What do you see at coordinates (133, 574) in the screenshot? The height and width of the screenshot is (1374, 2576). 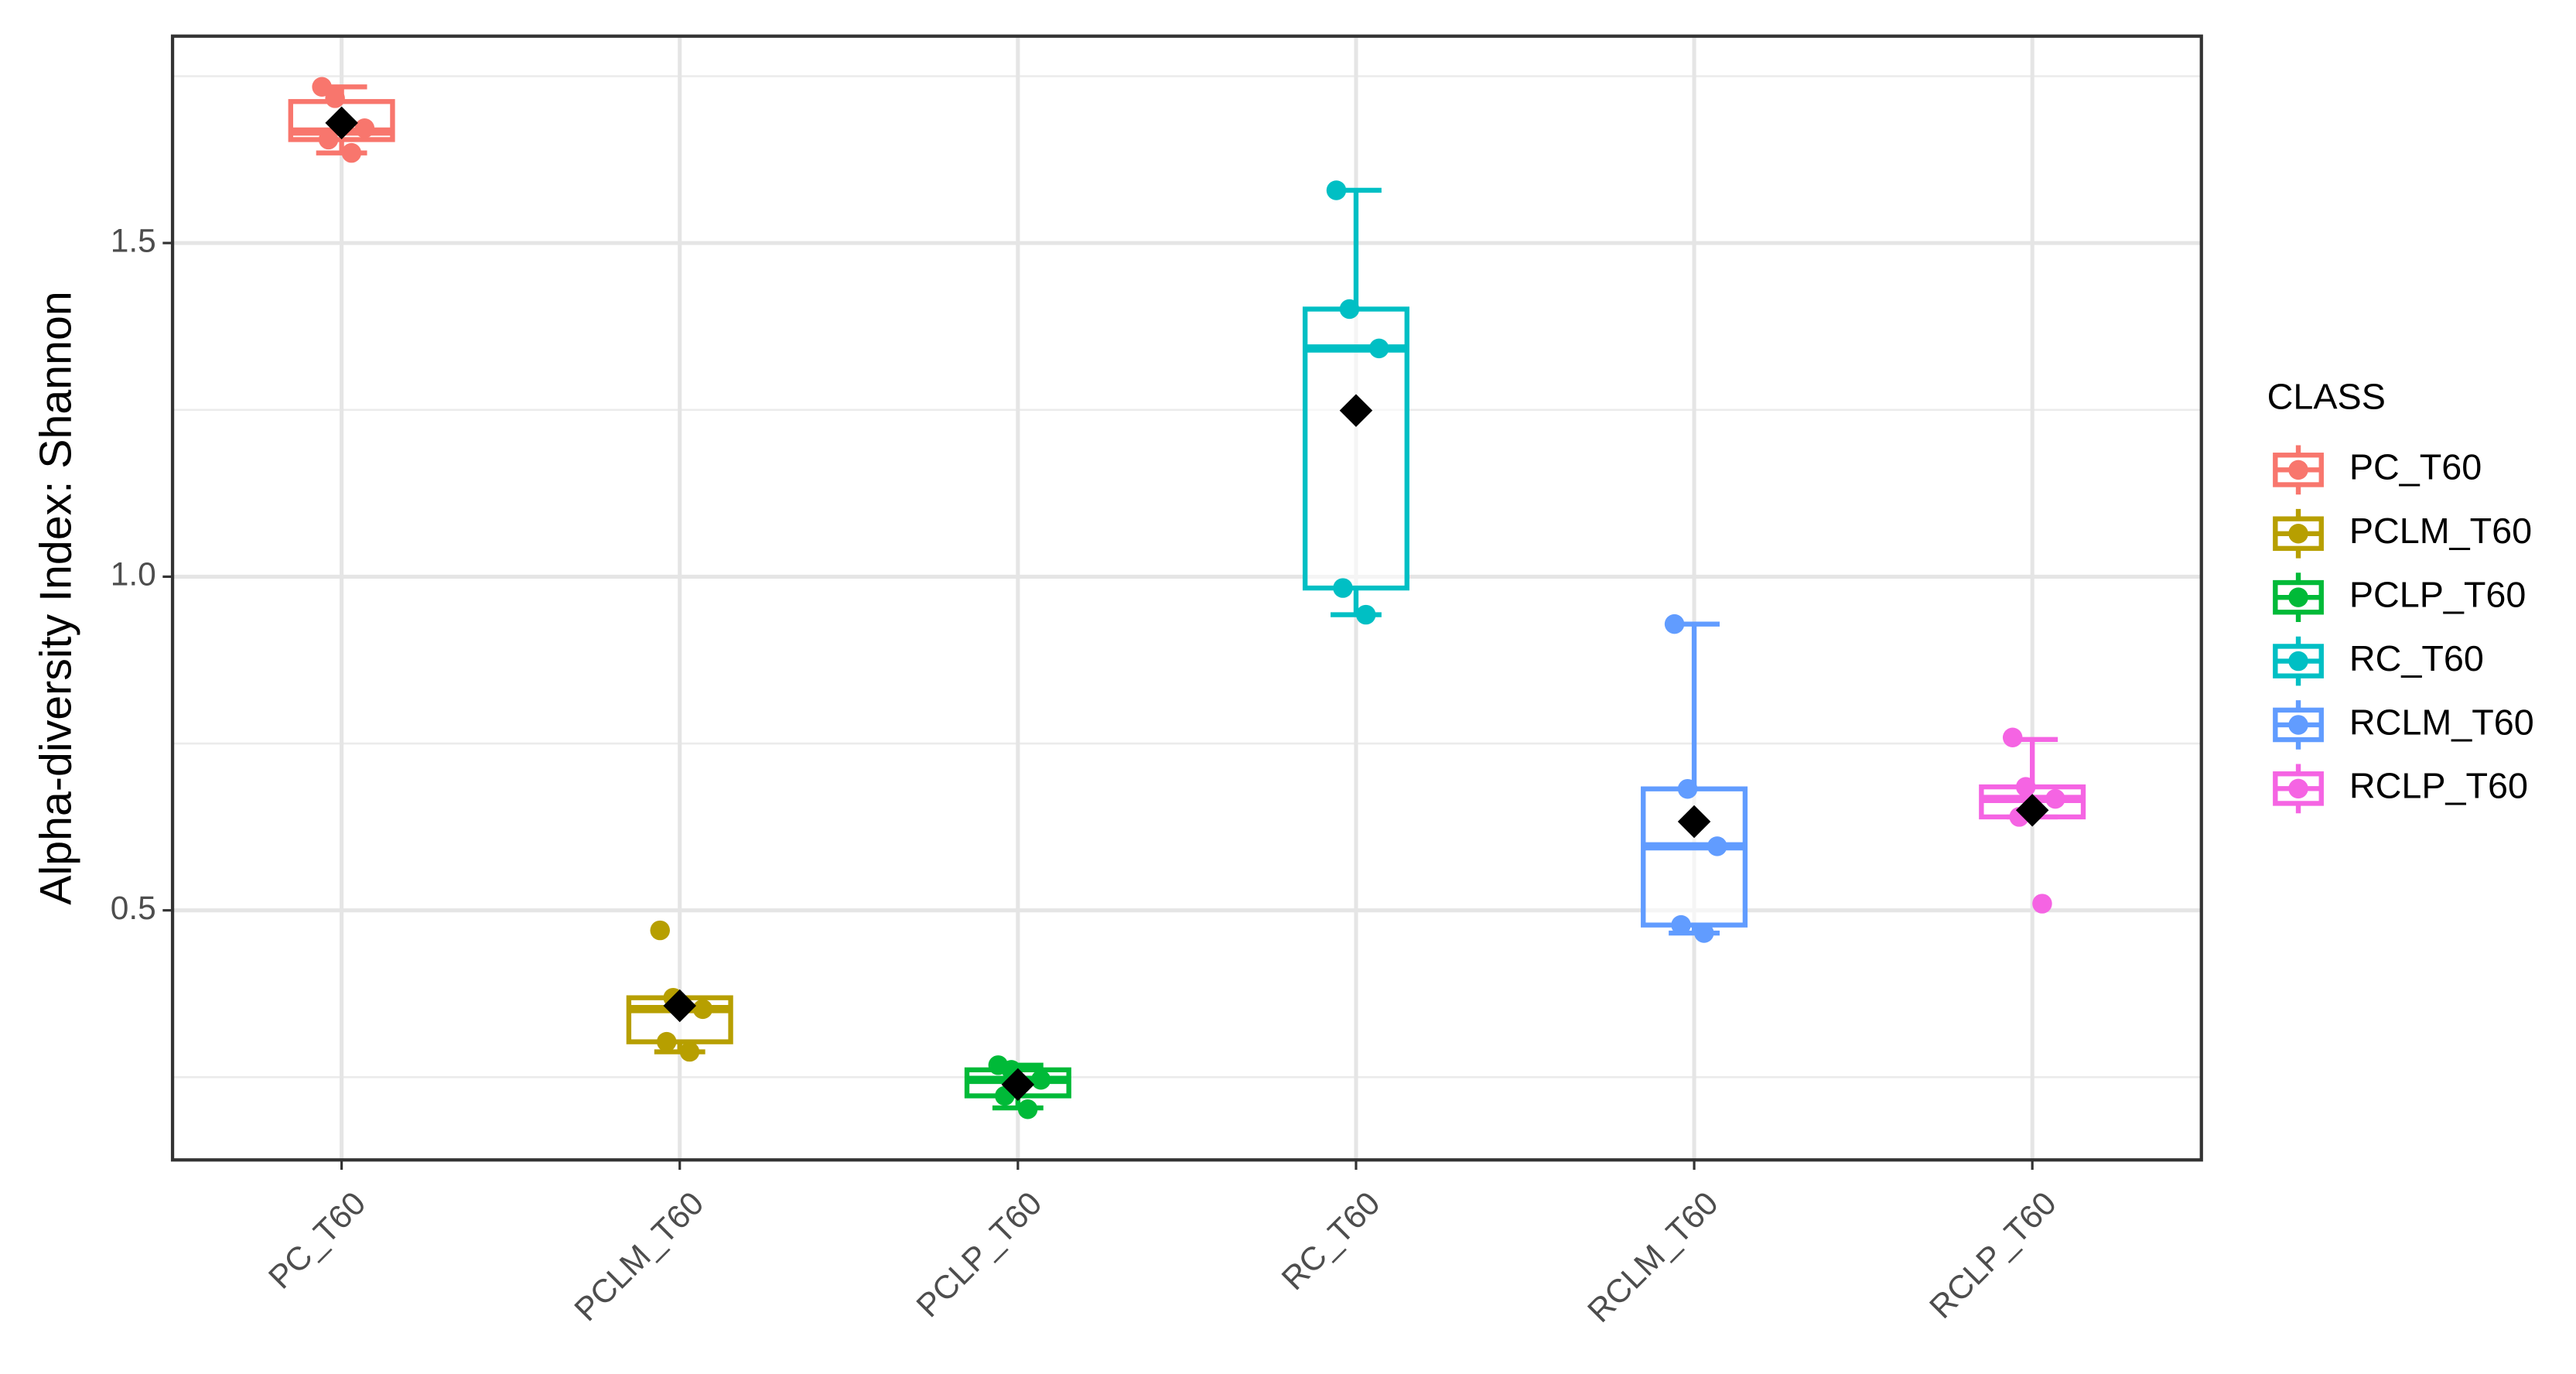 I see `y-tick-label: 1.0` at bounding box center [133, 574].